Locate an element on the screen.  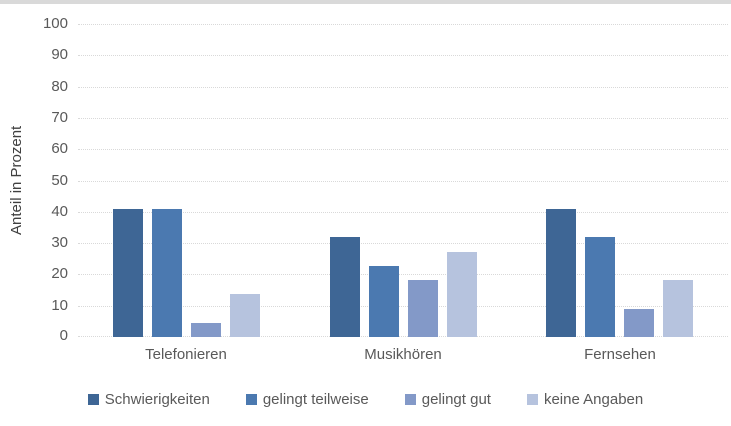
window-edge-strip is located at coordinates (365, 2).